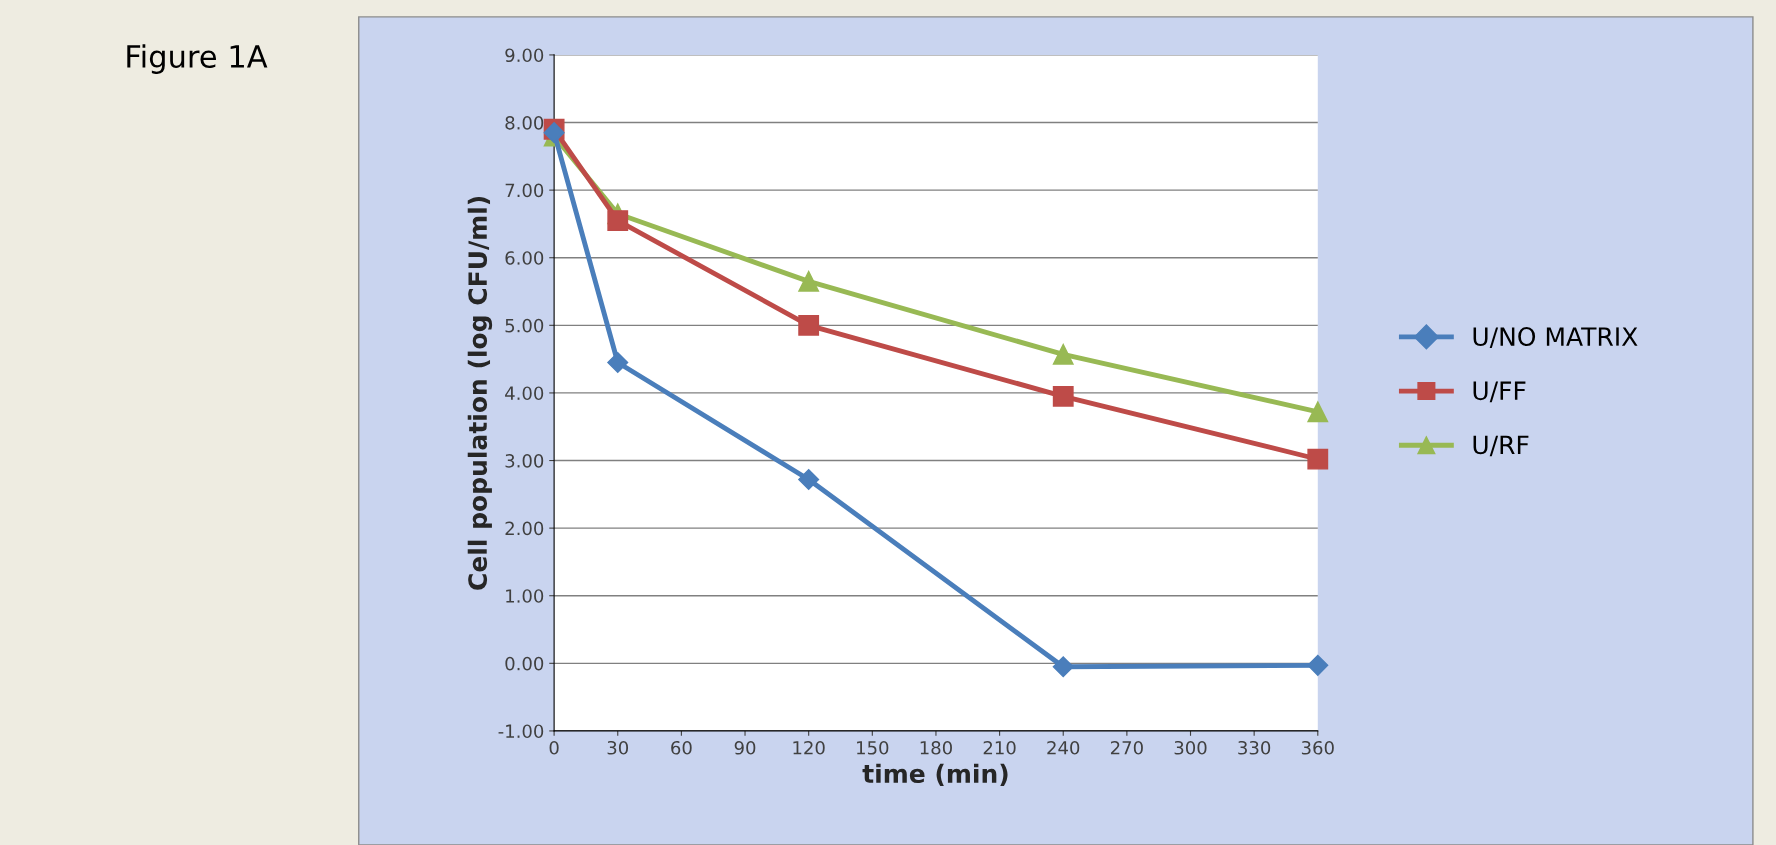 This screenshot has width=1776, height=845. I want to click on y-tick-label: 9.00, so click(524, 55).